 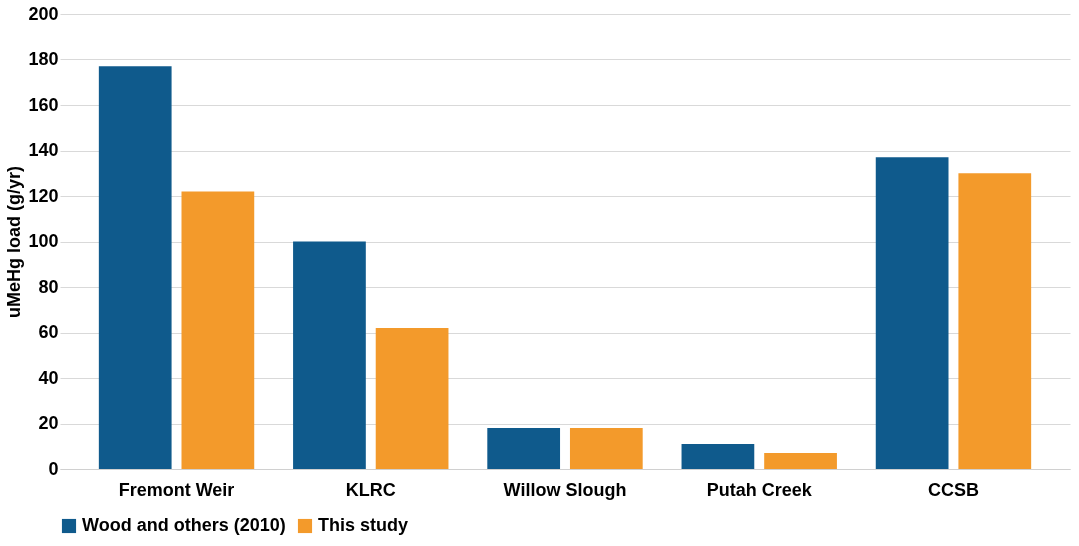 I want to click on y-axis-title: uMeHg load (g/yr), so click(x=14, y=242).